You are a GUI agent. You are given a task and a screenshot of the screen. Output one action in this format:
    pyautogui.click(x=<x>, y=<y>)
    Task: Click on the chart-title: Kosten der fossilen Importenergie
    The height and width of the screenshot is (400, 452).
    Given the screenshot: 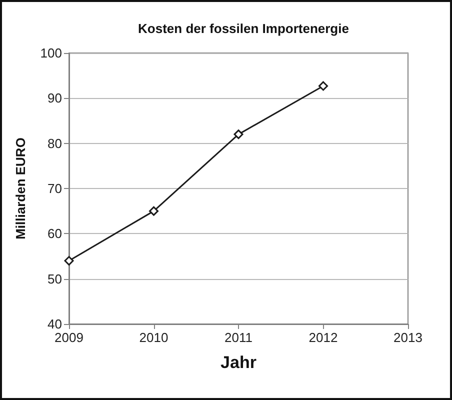 What is the action you would take?
    pyautogui.click(x=243, y=28)
    